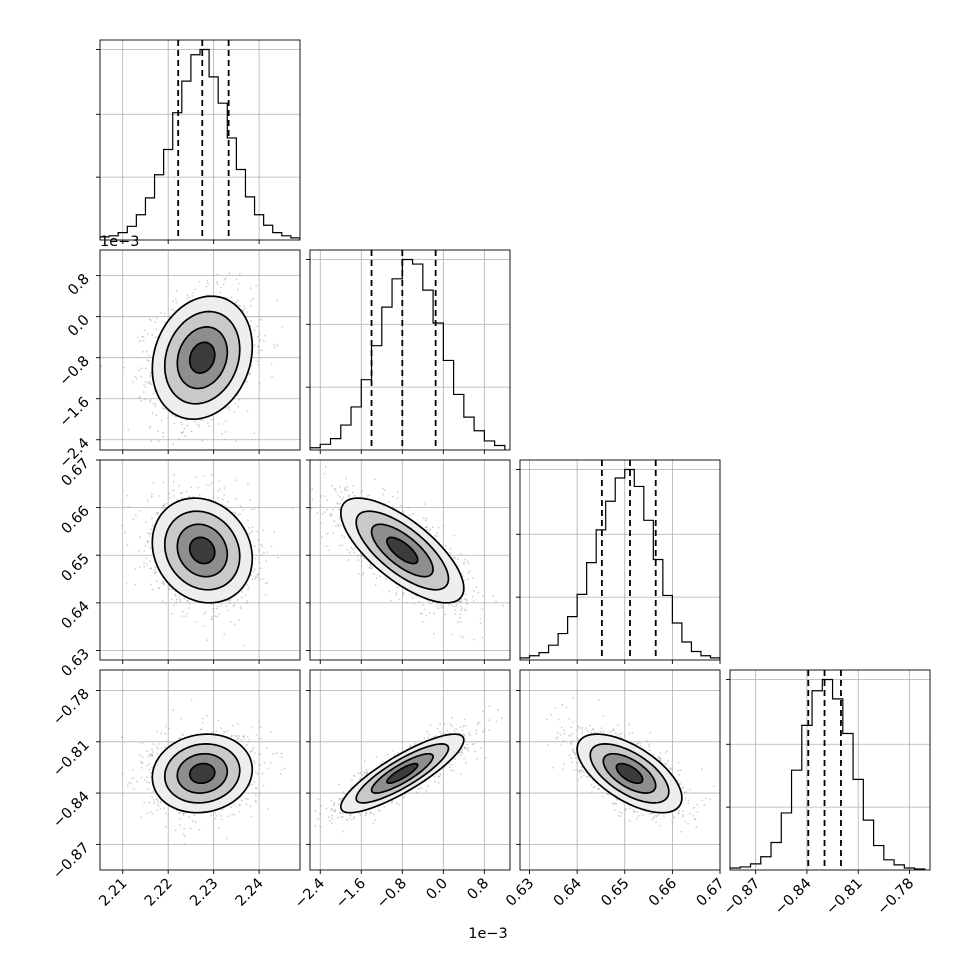 This screenshot has width=970, height=970. What do you see at coordinates (79, 326) in the screenshot?
I see `y-tick-label: 0.0` at bounding box center [79, 326].